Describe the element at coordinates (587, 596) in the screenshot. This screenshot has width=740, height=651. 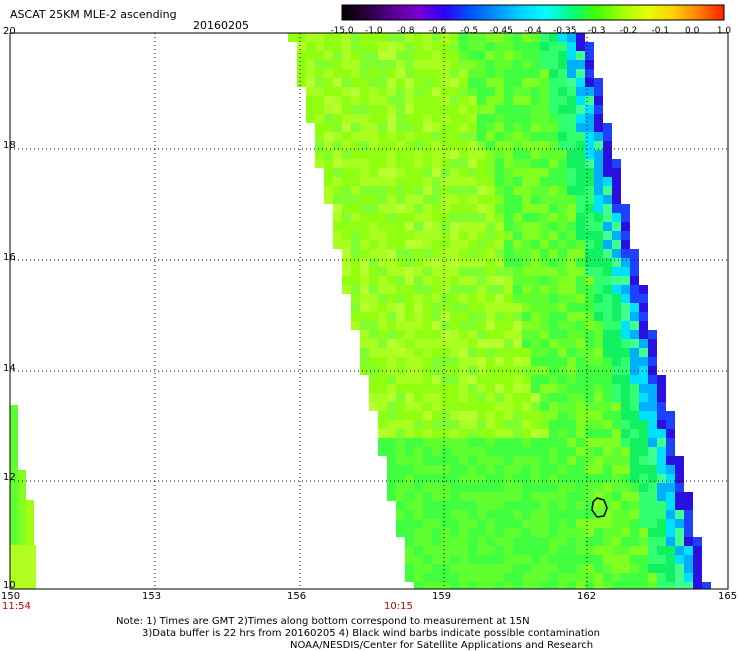
I see `lon-label-162: 162` at that location.